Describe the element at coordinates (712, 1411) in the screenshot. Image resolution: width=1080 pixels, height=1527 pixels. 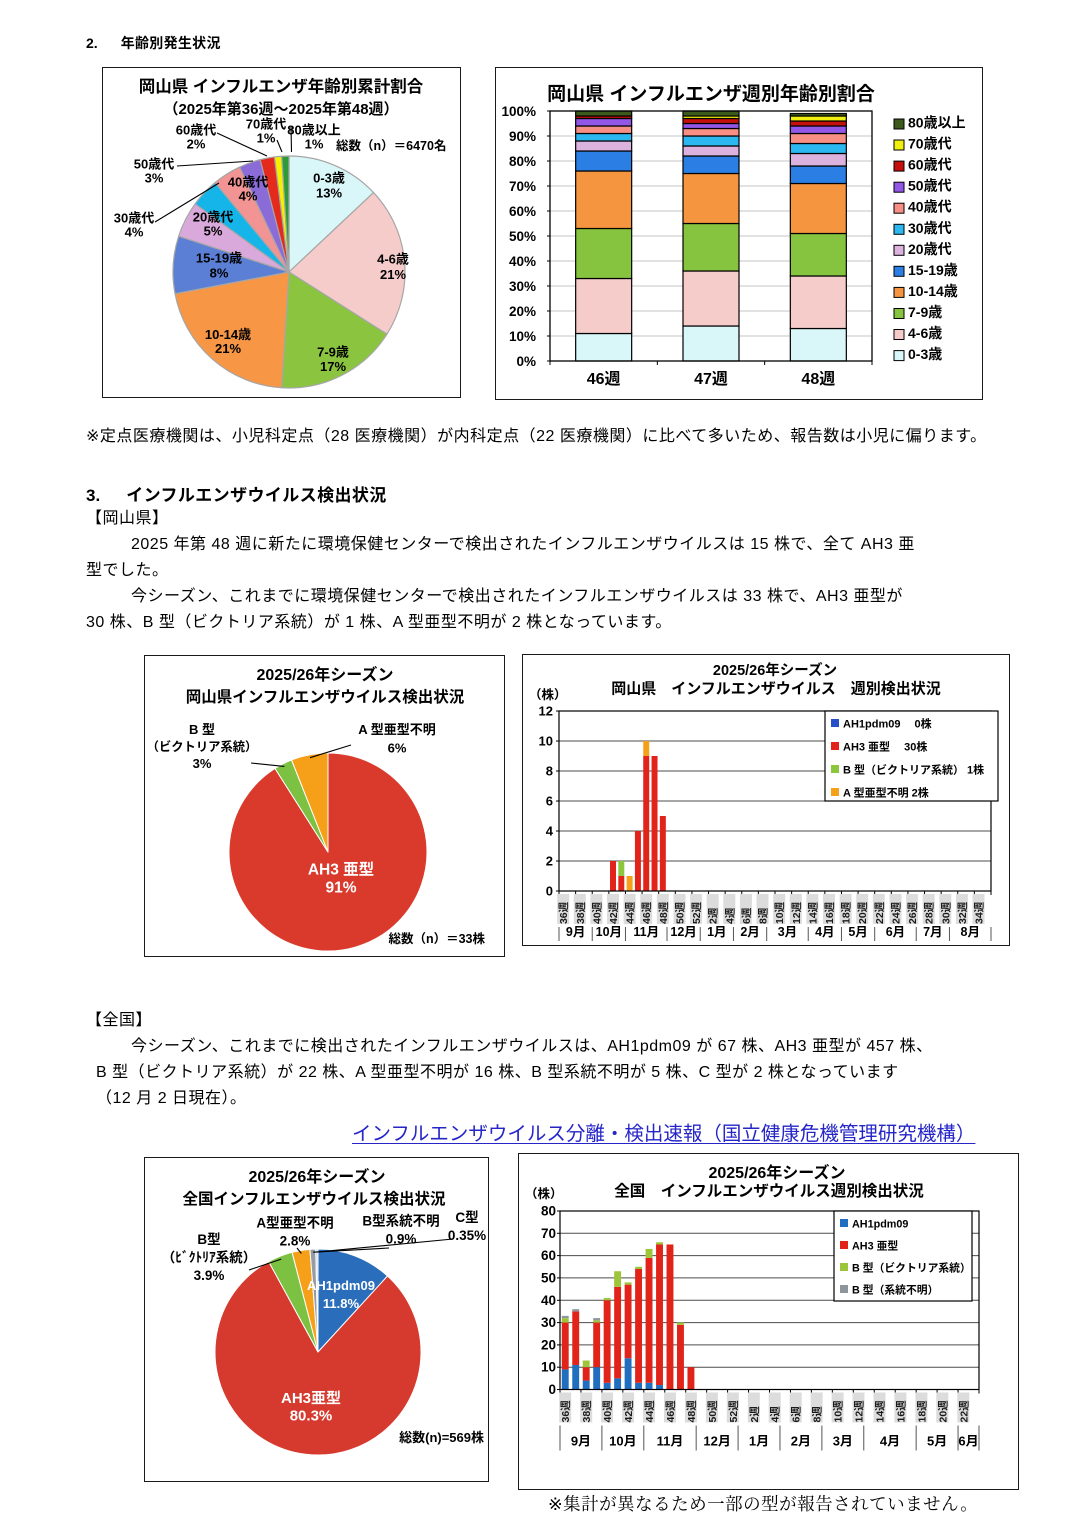
I see `week-tick-label: 50週` at that location.